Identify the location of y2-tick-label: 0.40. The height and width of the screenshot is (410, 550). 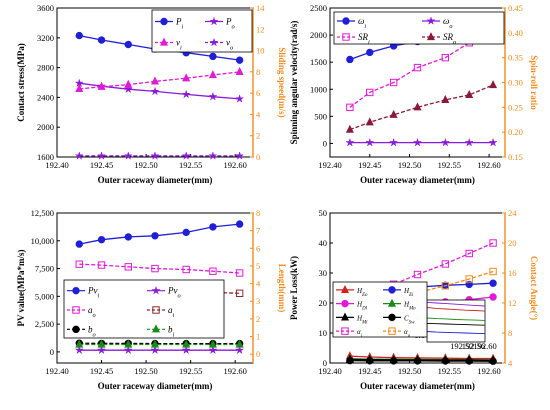
(515, 33).